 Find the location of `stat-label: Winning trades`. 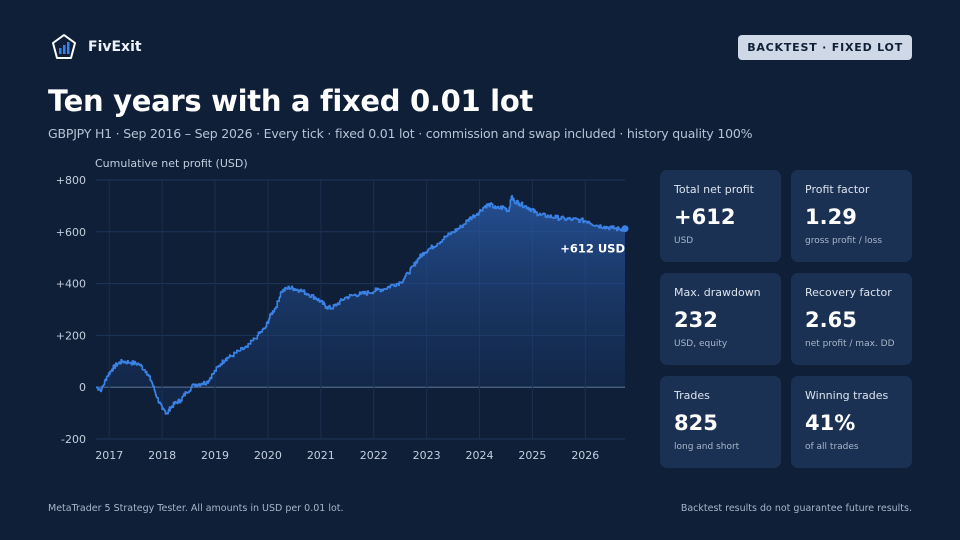

stat-label: Winning trades is located at coordinates (847, 395).